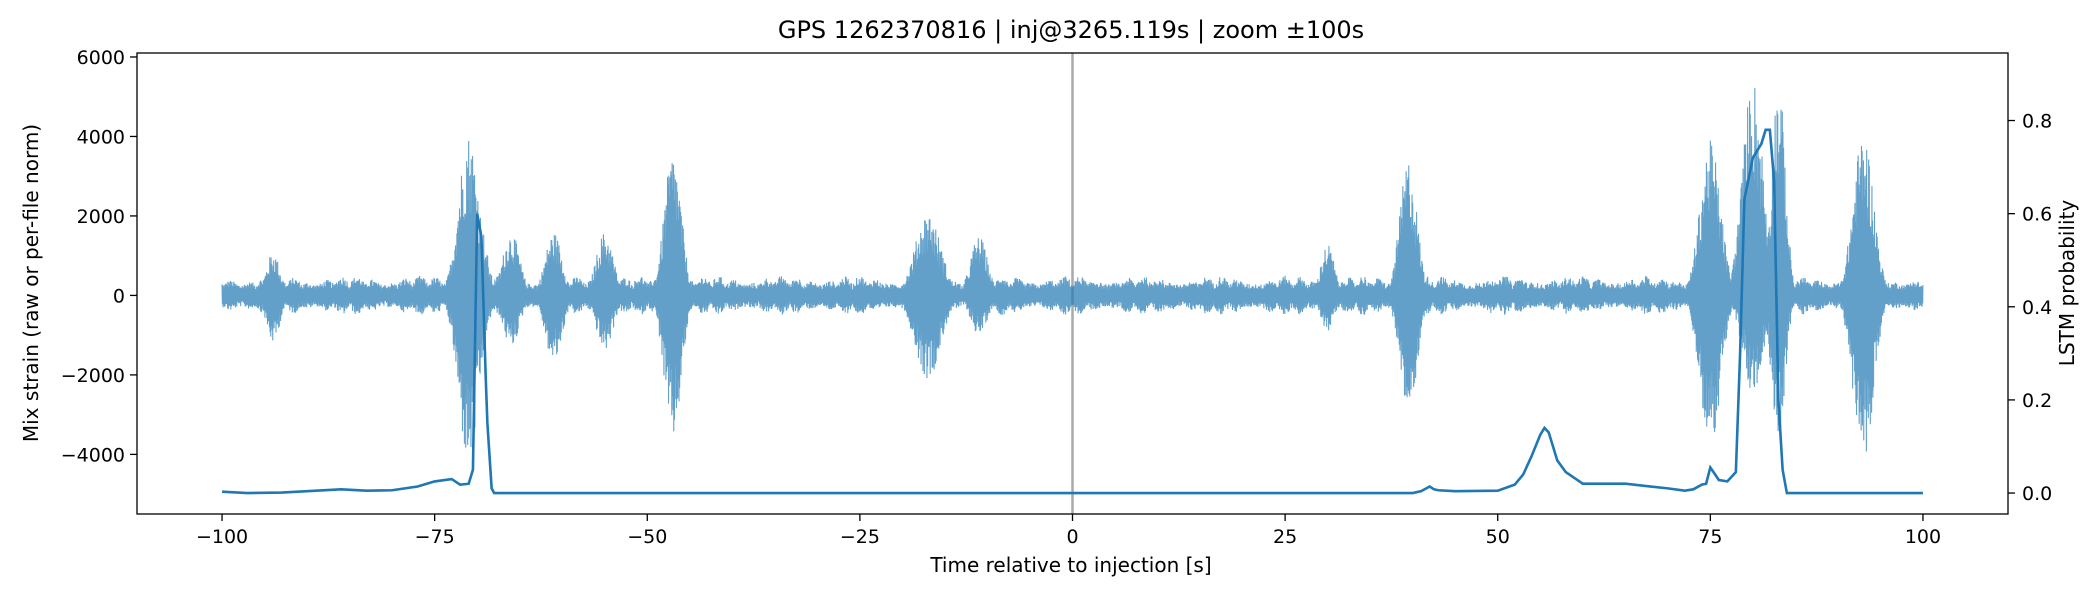  What do you see at coordinates (2067, 283) in the screenshot?
I see `y-axis-right-label: LSTM probability` at bounding box center [2067, 283].